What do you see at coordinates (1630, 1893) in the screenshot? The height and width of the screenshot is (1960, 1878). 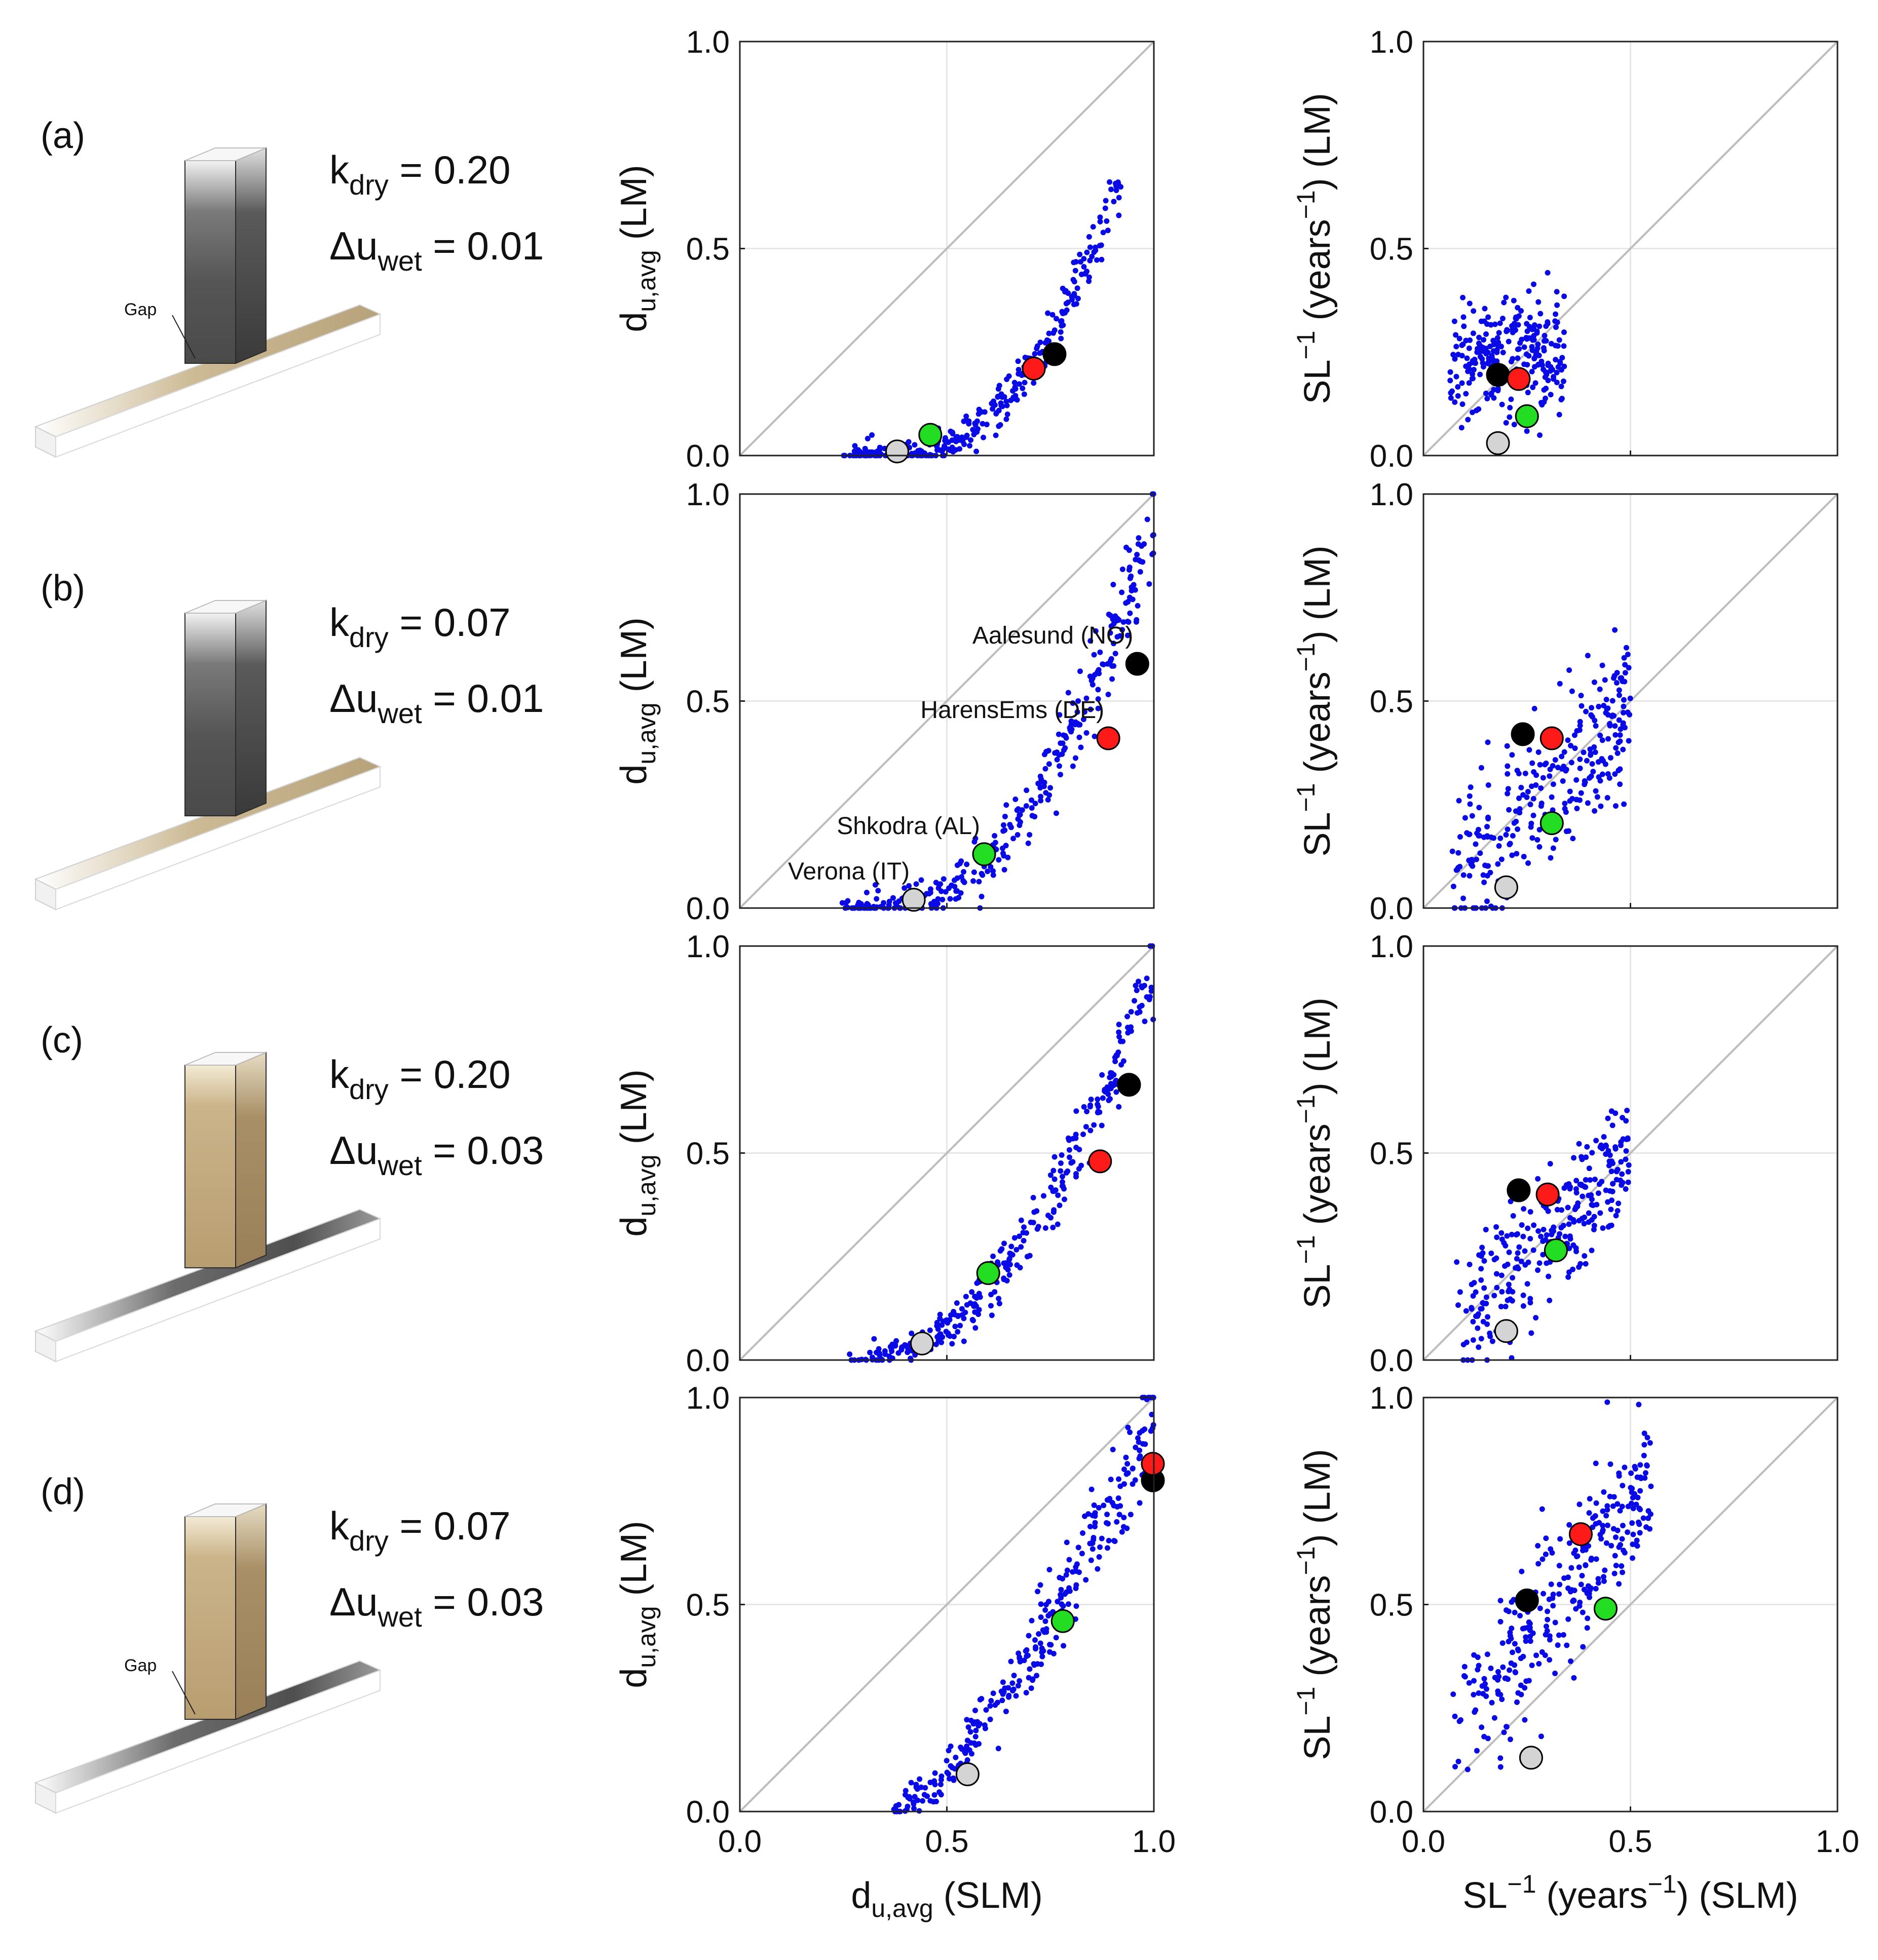 I see `x-axis-label: SL−1 (years−1) (SLM)` at bounding box center [1630, 1893].